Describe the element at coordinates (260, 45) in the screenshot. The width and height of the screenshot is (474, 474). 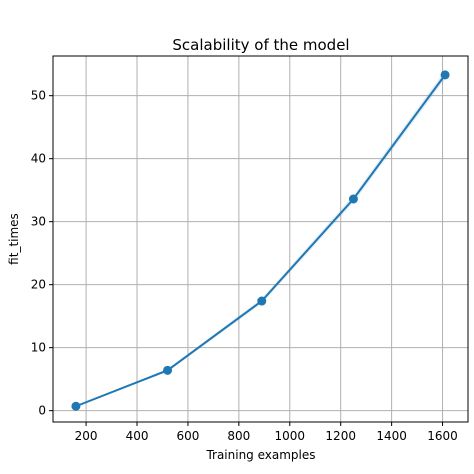
I see `chart-title: Scalability of the model` at that location.